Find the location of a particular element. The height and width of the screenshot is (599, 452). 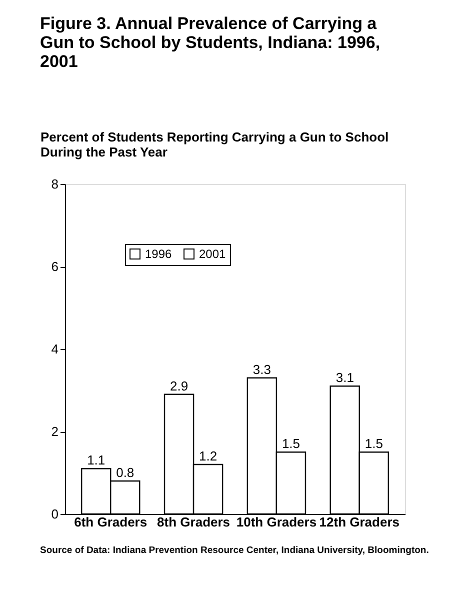

data-label: 2.9 is located at coordinates (179, 386).